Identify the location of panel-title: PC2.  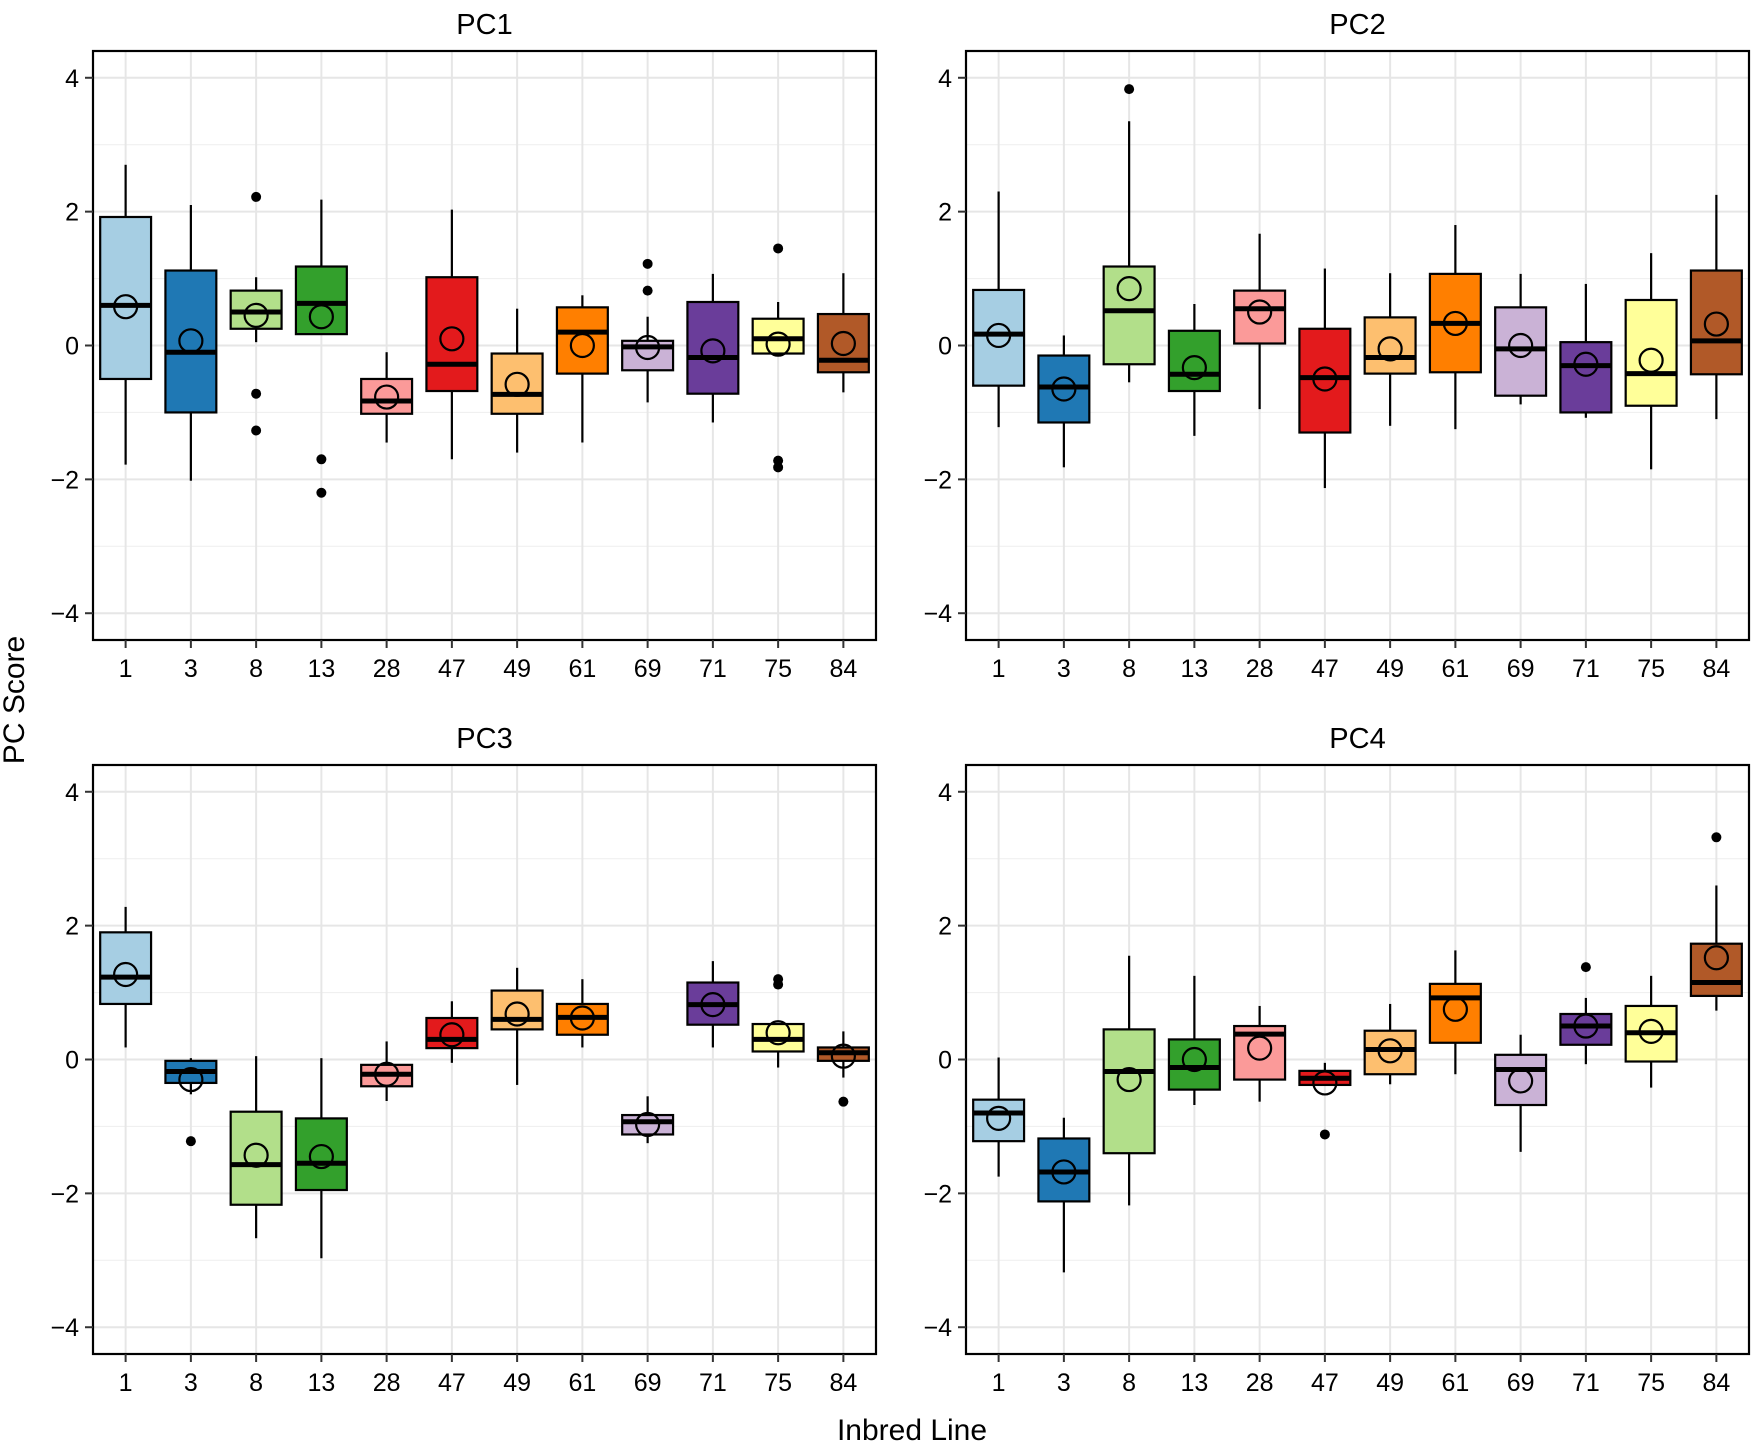
(1357, 25).